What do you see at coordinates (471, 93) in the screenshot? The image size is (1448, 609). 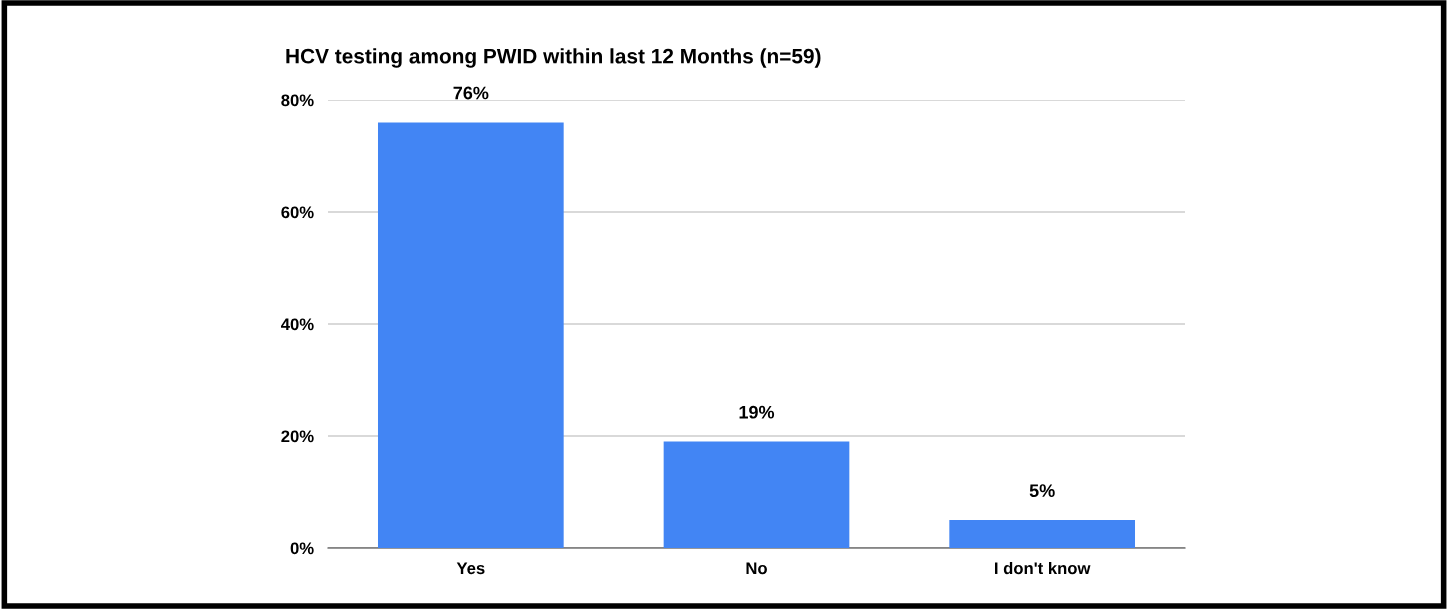 I see `data-label: 76%` at bounding box center [471, 93].